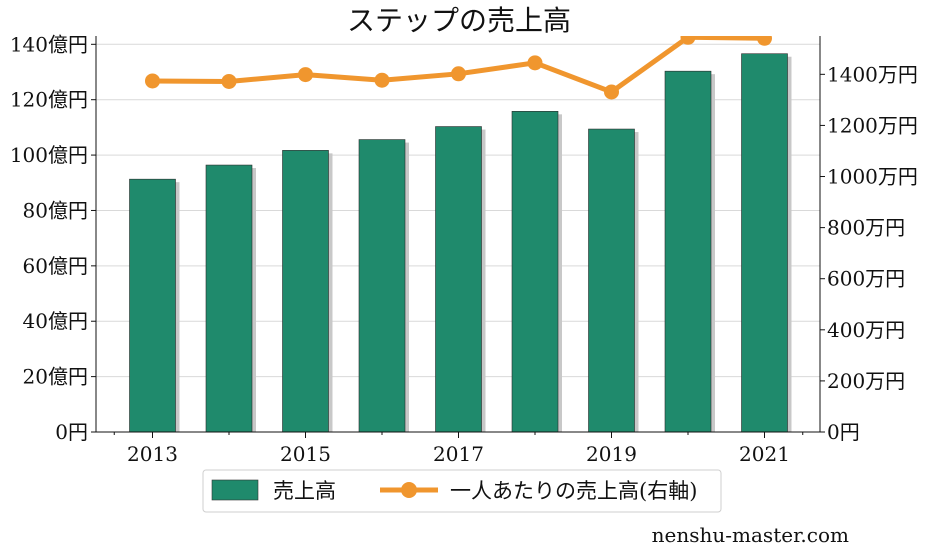 The image size is (927, 555). I want to click on bar-2017, so click(458, 279).